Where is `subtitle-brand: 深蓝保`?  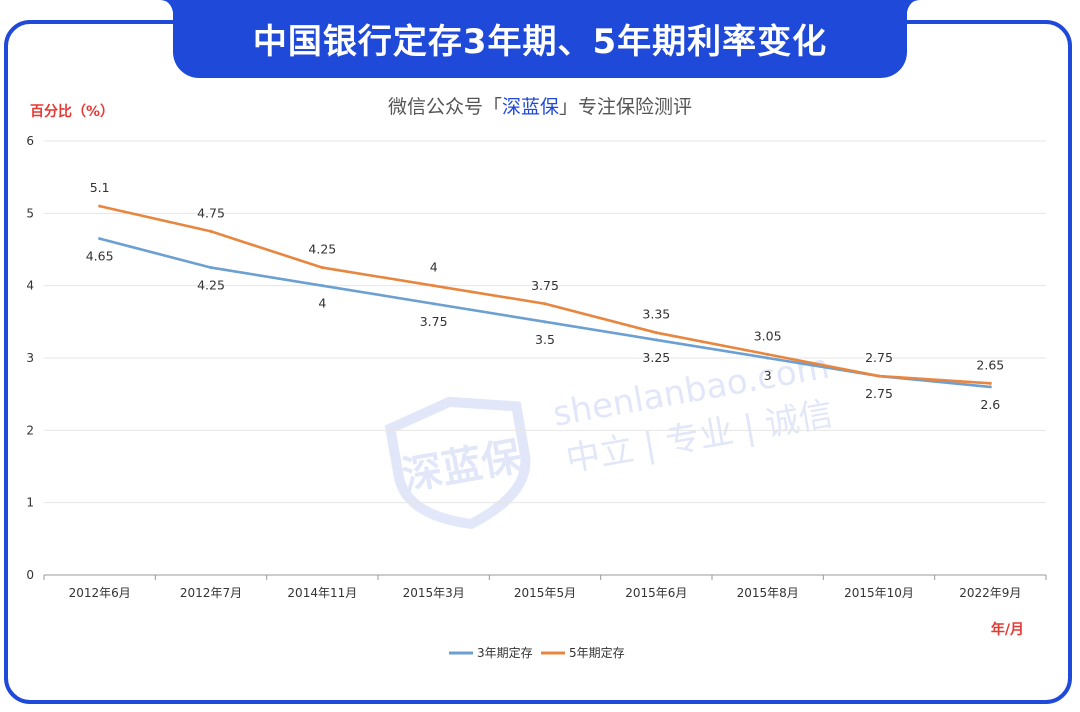
subtitle-brand: 深蓝保 is located at coordinates (530, 107).